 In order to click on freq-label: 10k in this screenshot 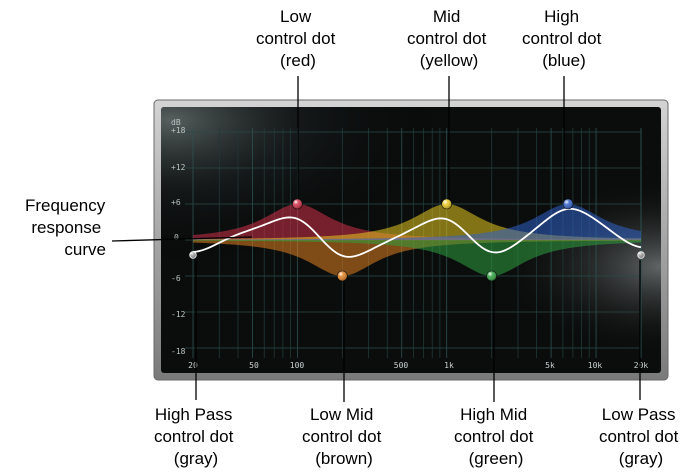, I will do `click(595, 365)`.